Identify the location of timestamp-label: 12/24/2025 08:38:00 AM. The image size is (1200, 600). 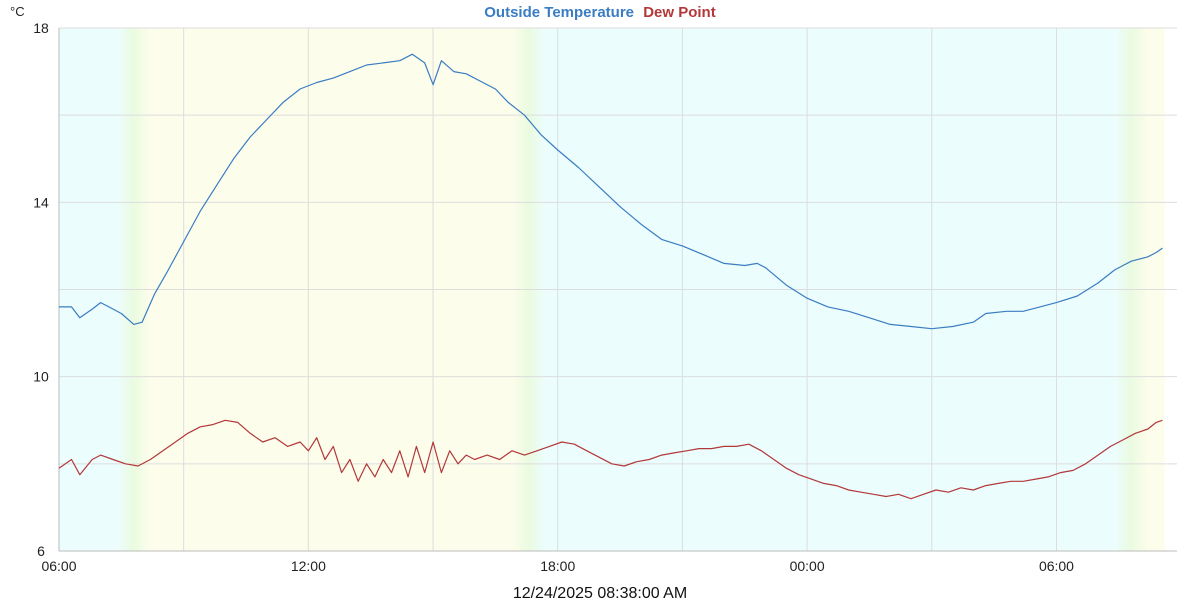
(600, 592).